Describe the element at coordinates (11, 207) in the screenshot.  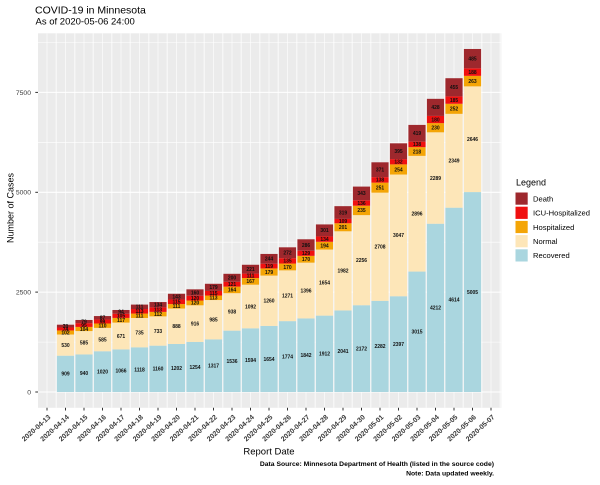
I see `svg-text: Number of Cases` at that location.